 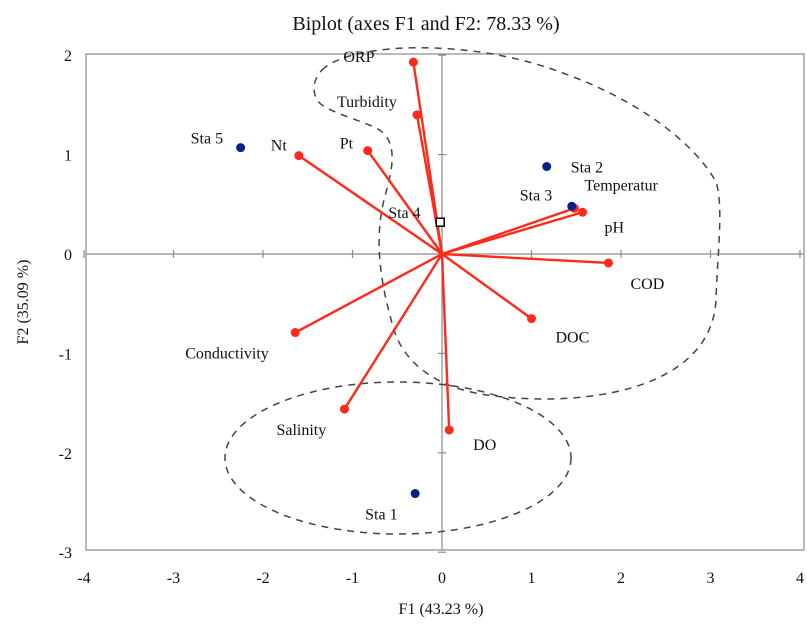 What do you see at coordinates (352, 578) in the screenshot?
I see `x-tick-label: -1` at bounding box center [352, 578].